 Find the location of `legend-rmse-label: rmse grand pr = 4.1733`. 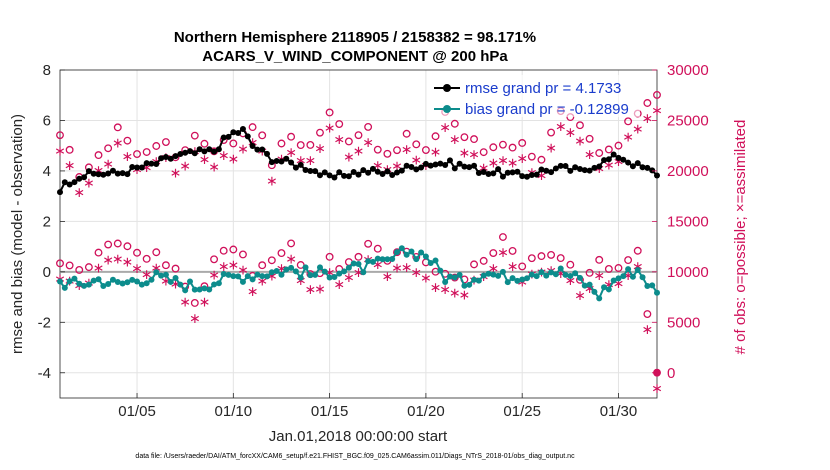

legend-rmse-label: rmse grand pr = 4.1733 is located at coordinates (543, 88).